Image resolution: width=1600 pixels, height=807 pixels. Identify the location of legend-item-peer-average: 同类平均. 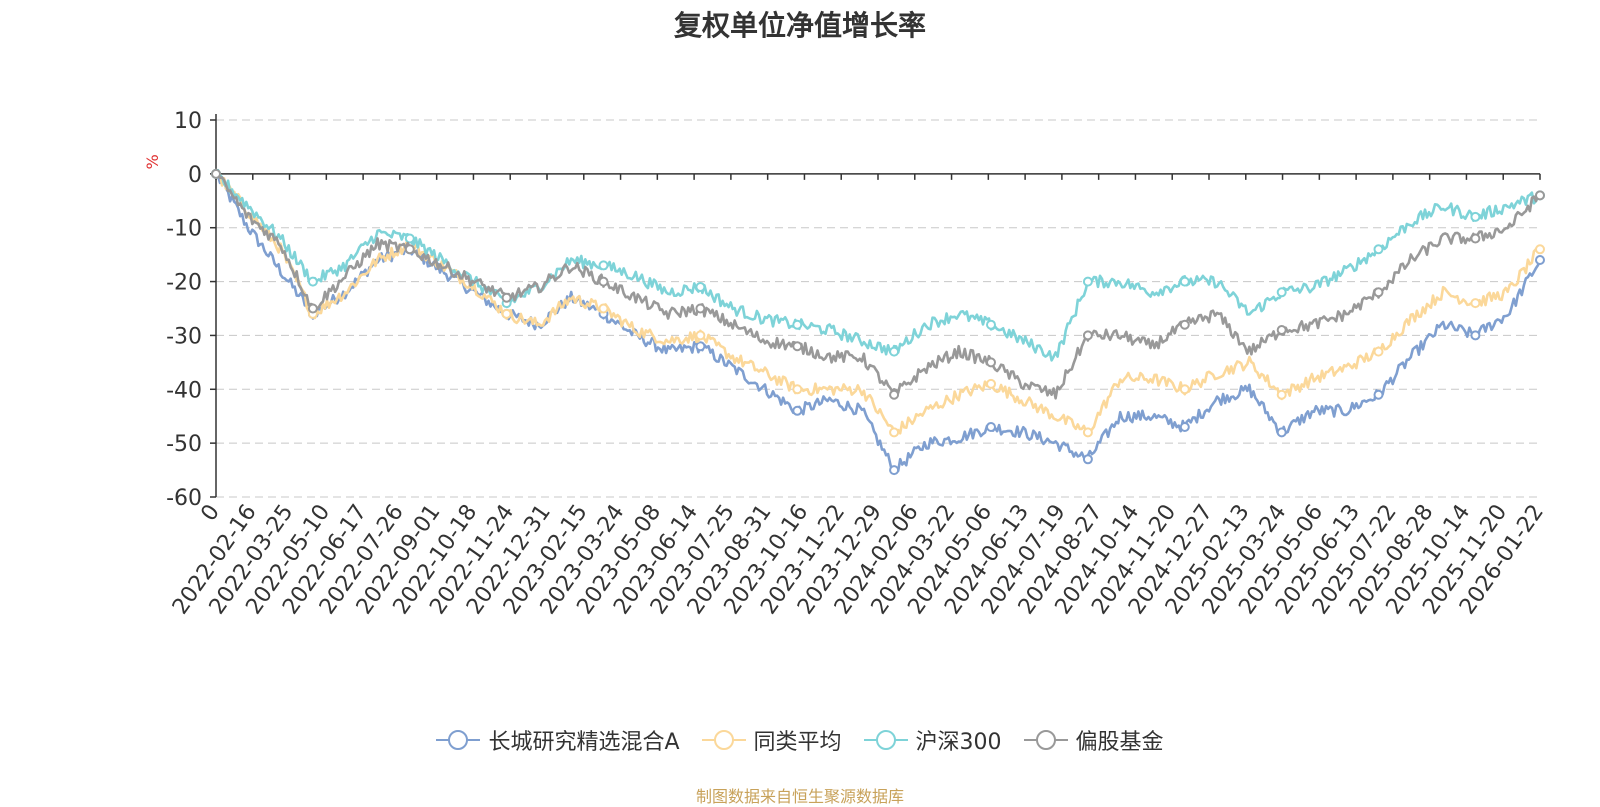
(771, 740).